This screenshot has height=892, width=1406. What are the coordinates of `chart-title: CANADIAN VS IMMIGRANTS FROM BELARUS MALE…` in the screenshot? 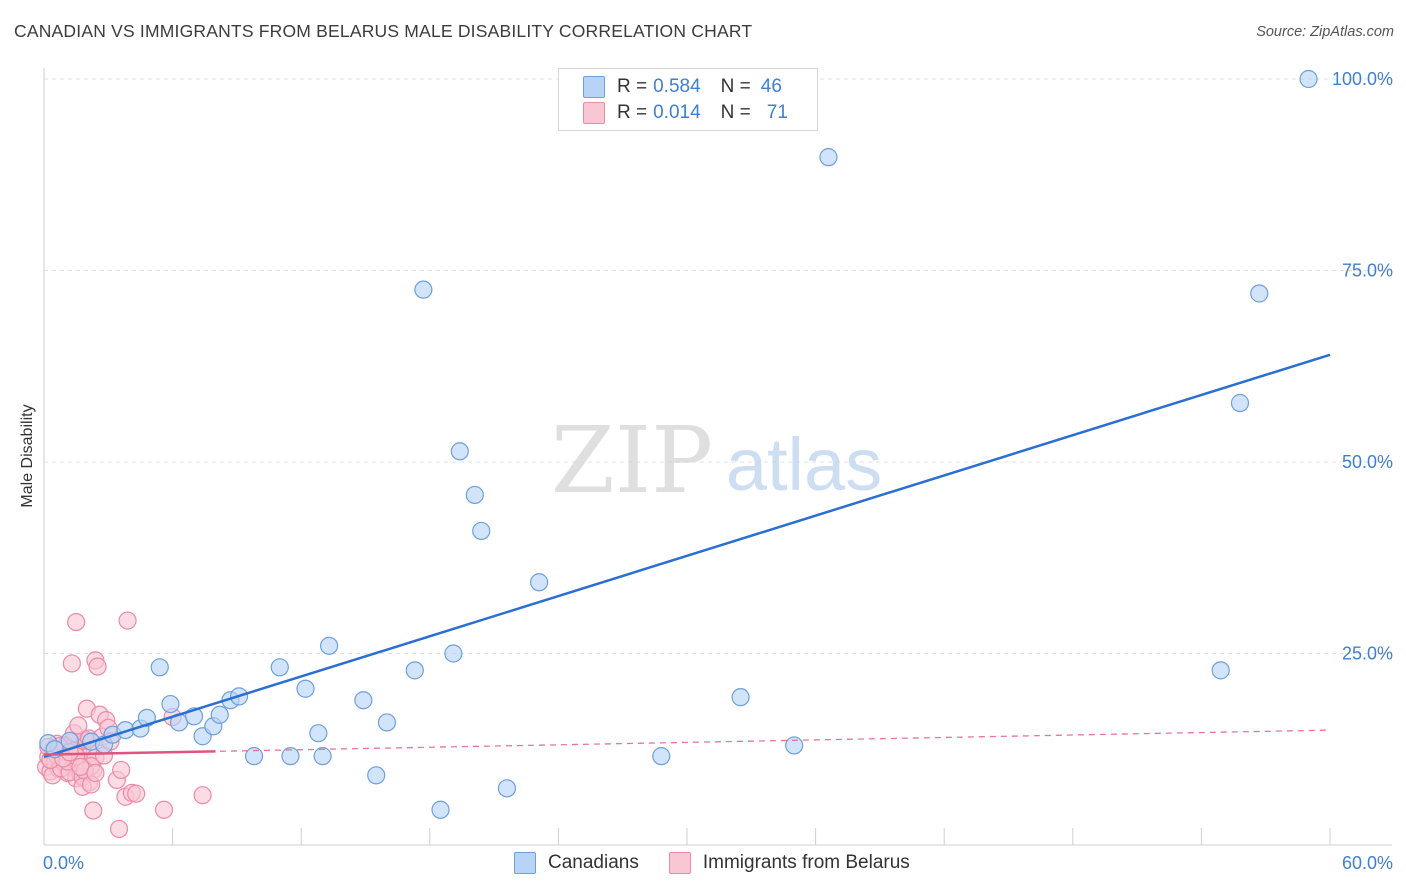 It's located at (383, 31).